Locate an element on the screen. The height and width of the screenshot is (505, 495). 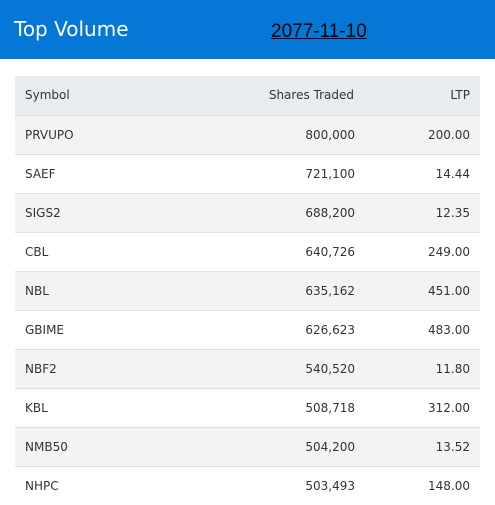
symbol-cell: SAEF is located at coordinates (40, 173).